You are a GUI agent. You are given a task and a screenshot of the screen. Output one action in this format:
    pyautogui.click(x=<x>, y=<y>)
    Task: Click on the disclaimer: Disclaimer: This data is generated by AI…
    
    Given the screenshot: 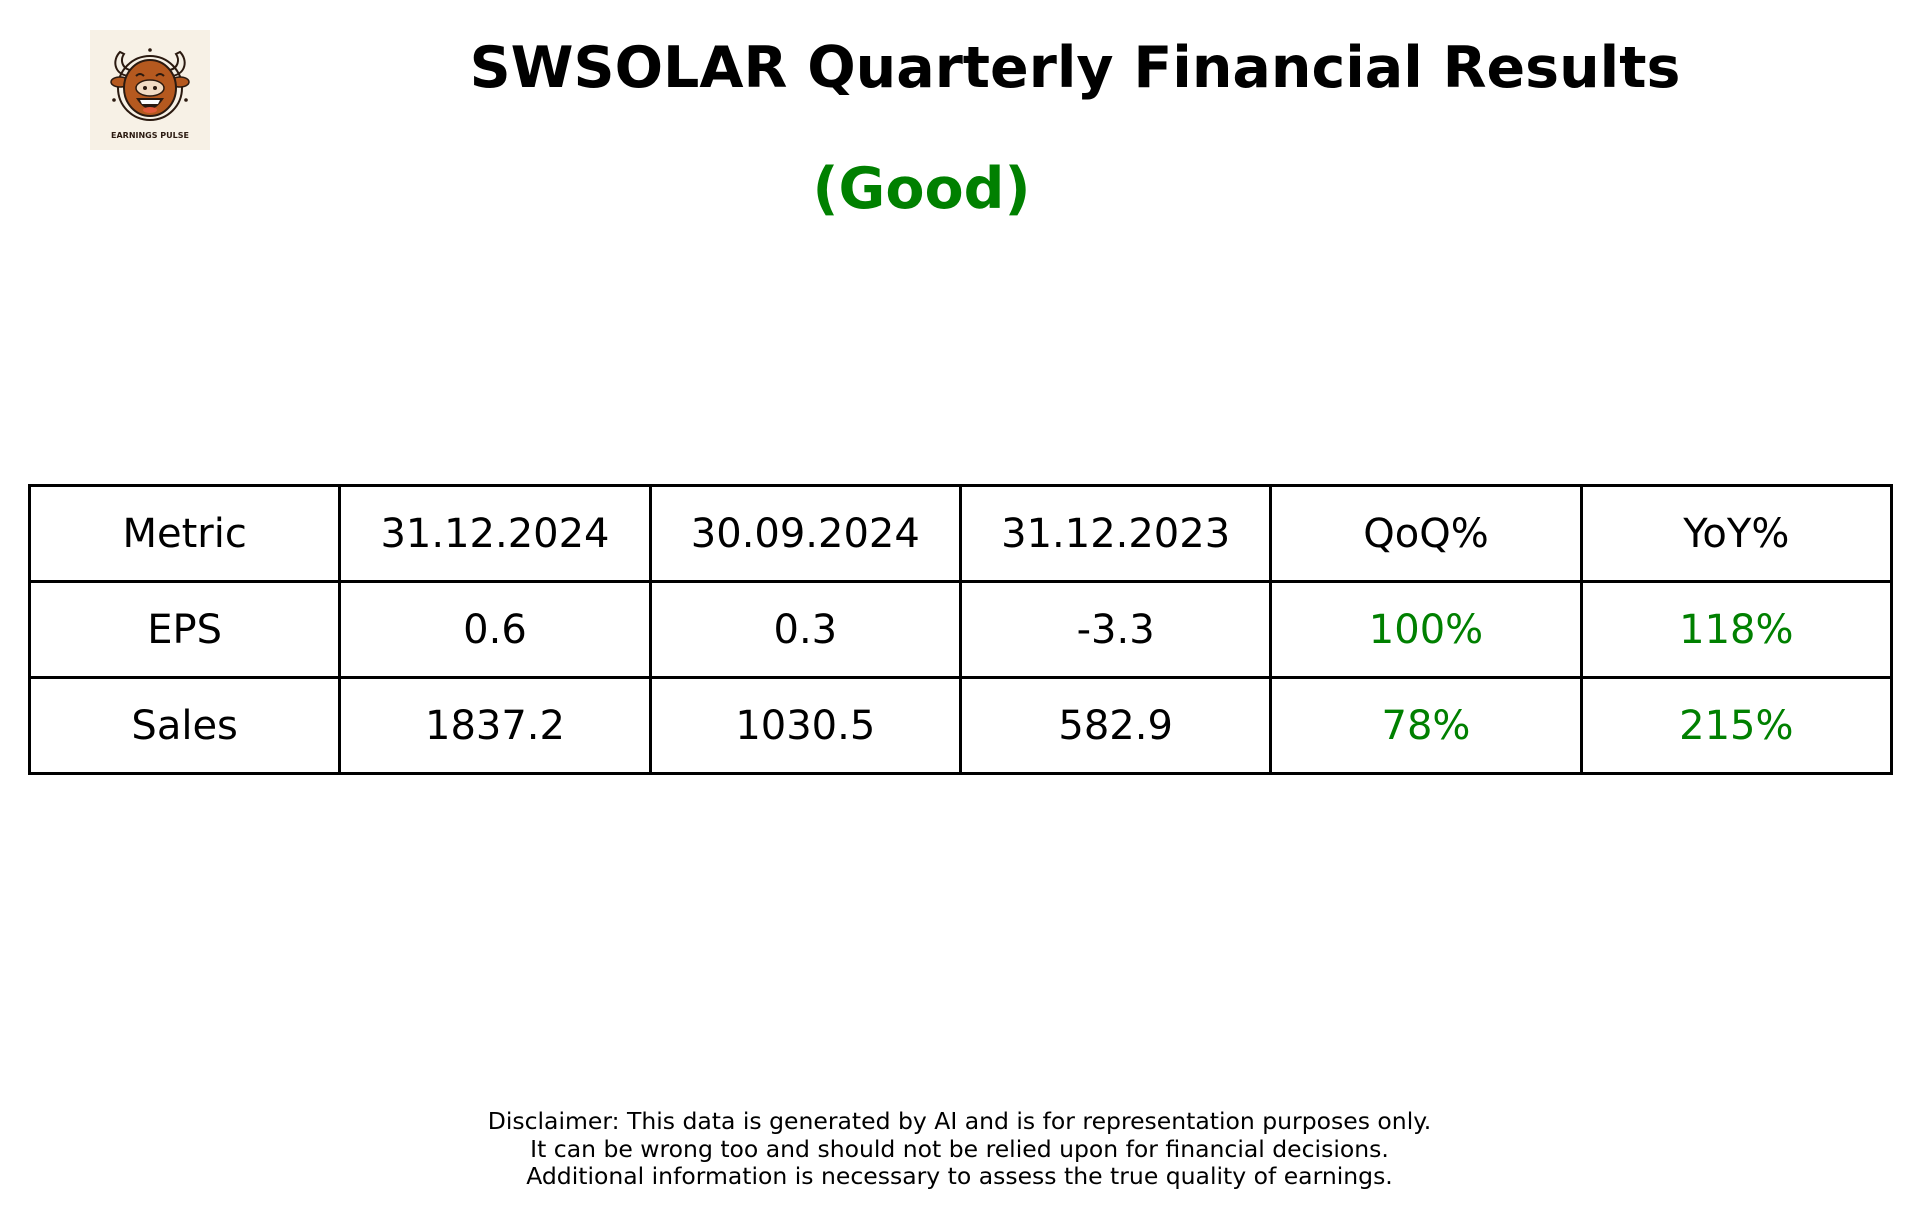 What is the action you would take?
    pyautogui.click(x=959, y=1149)
    